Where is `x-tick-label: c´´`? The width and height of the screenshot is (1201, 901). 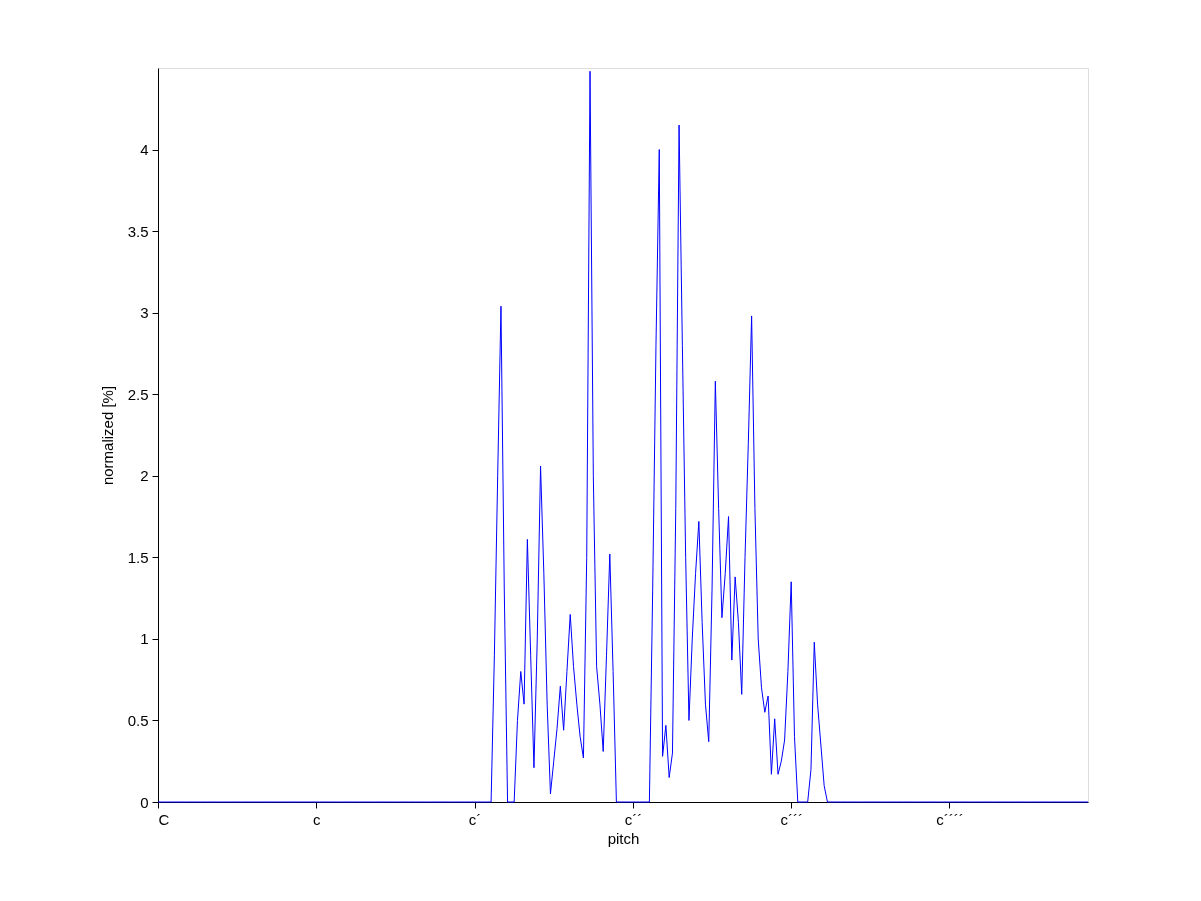
x-tick-label: c´´ is located at coordinates (633, 819).